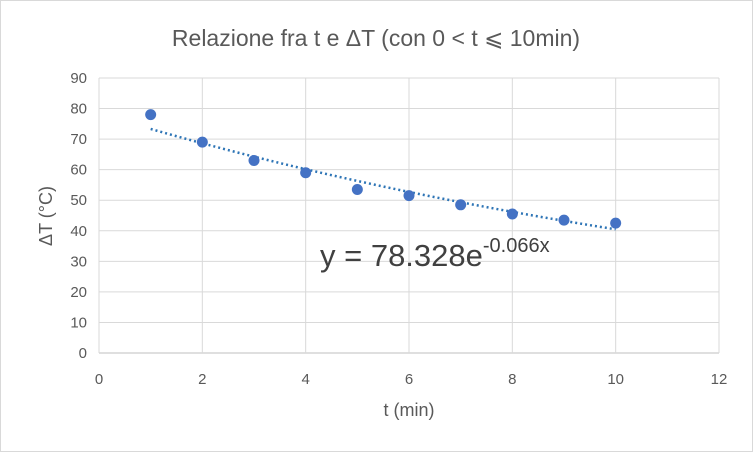  Describe the element at coordinates (516, 246) in the screenshot. I see `equation-exponent: -0.066x` at that location.